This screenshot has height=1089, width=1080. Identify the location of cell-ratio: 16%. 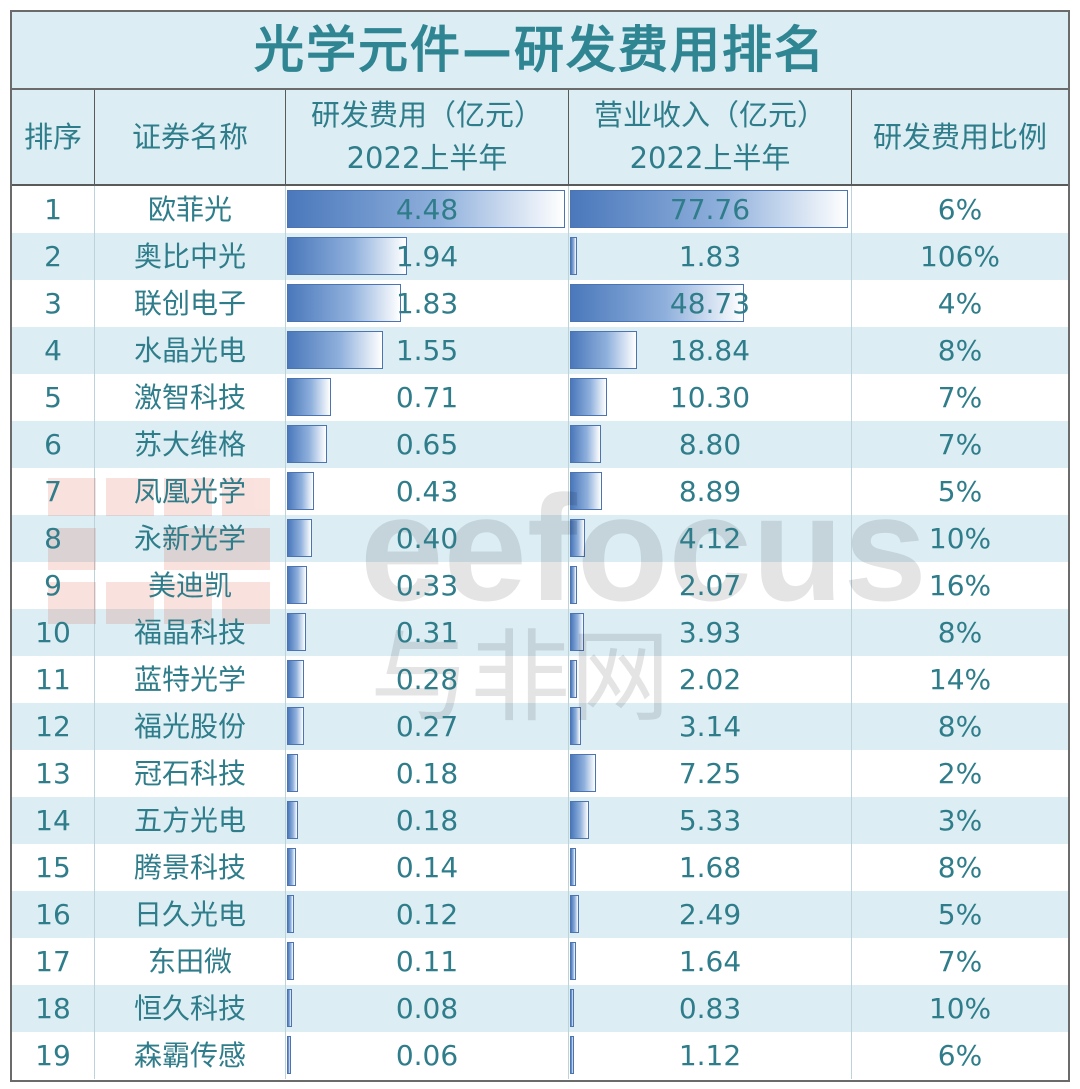
(960, 585).